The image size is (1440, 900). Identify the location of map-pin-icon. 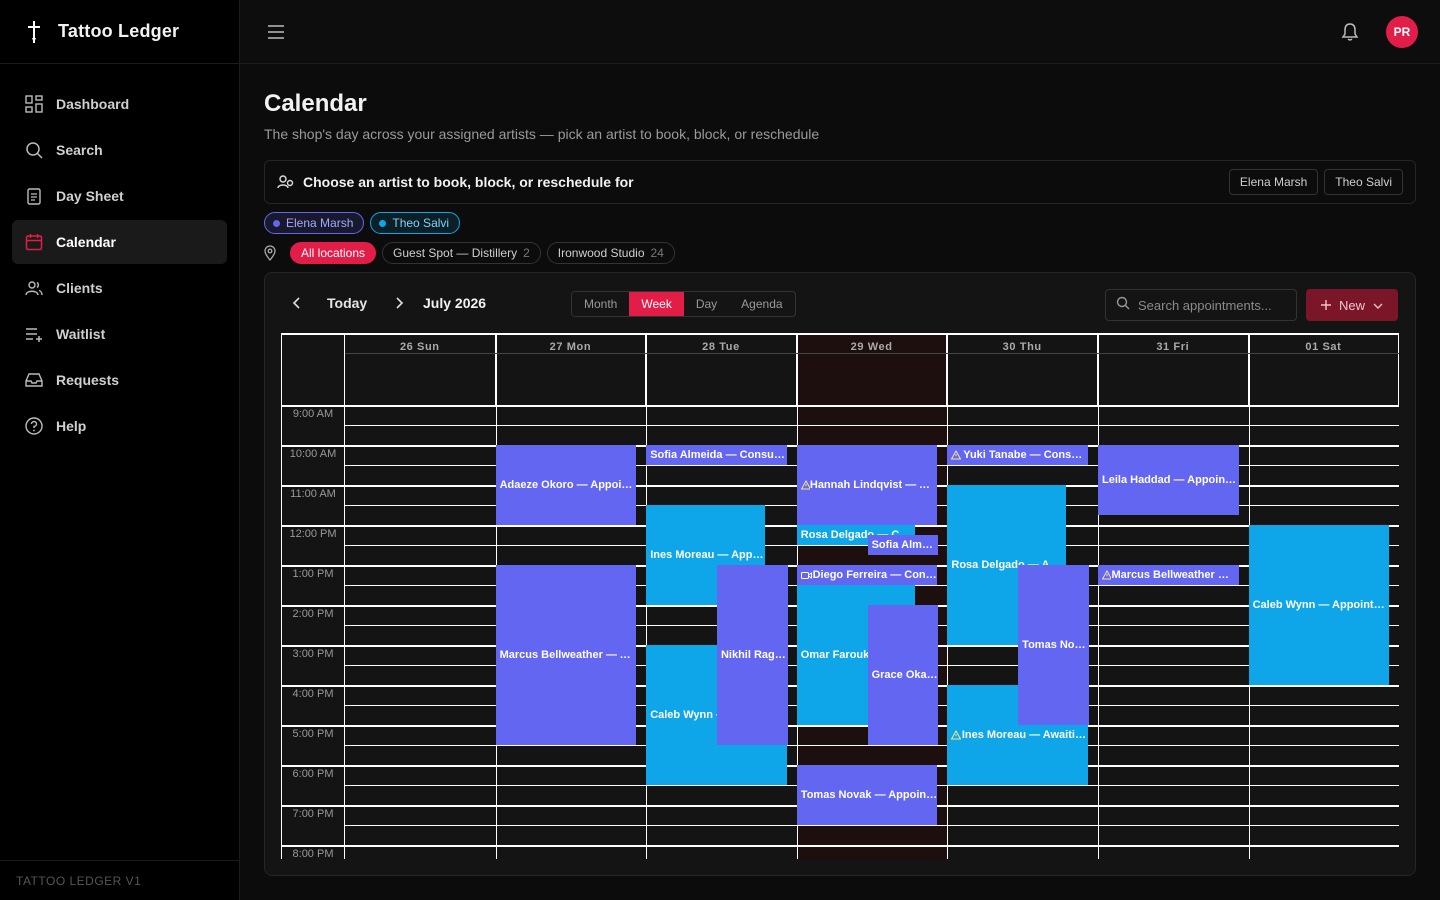
(271, 253).